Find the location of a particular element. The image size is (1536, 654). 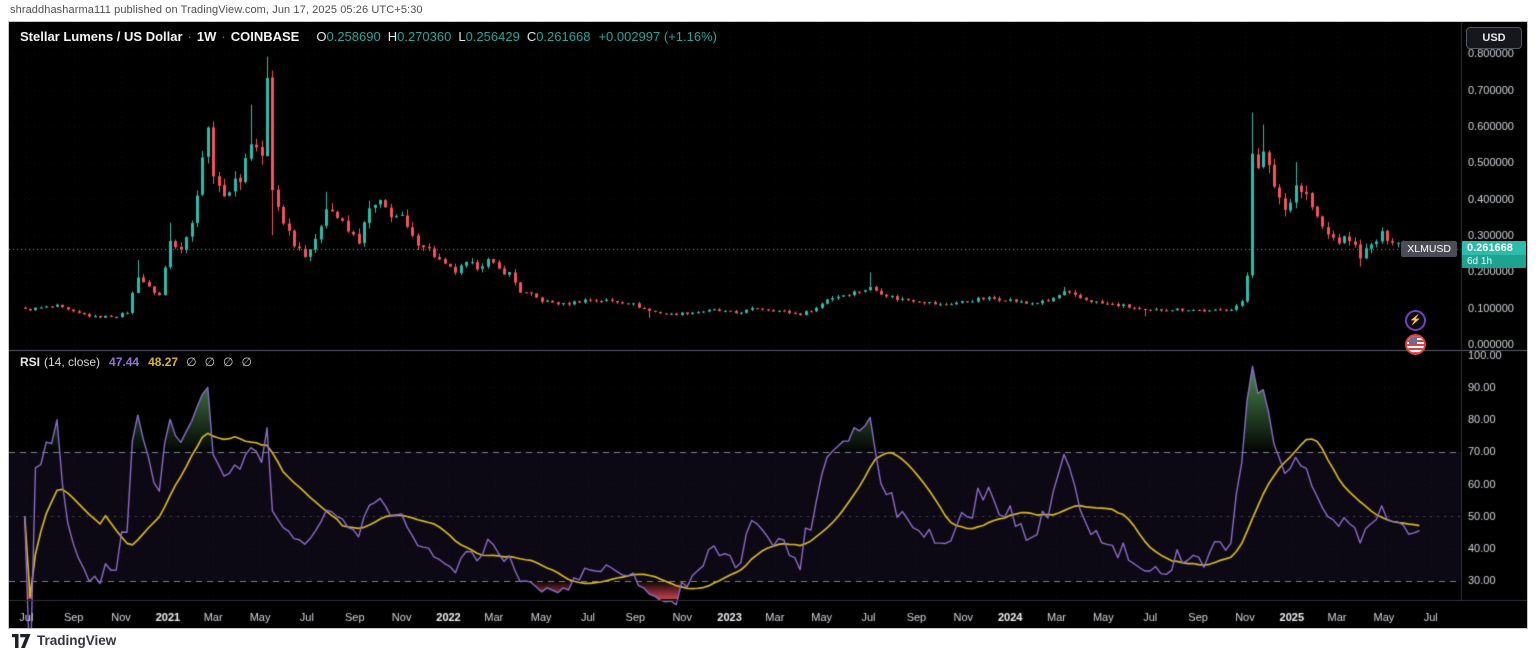

last-price-axis-badge: 0.261668 6d 1h is located at coordinates (1494, 254).